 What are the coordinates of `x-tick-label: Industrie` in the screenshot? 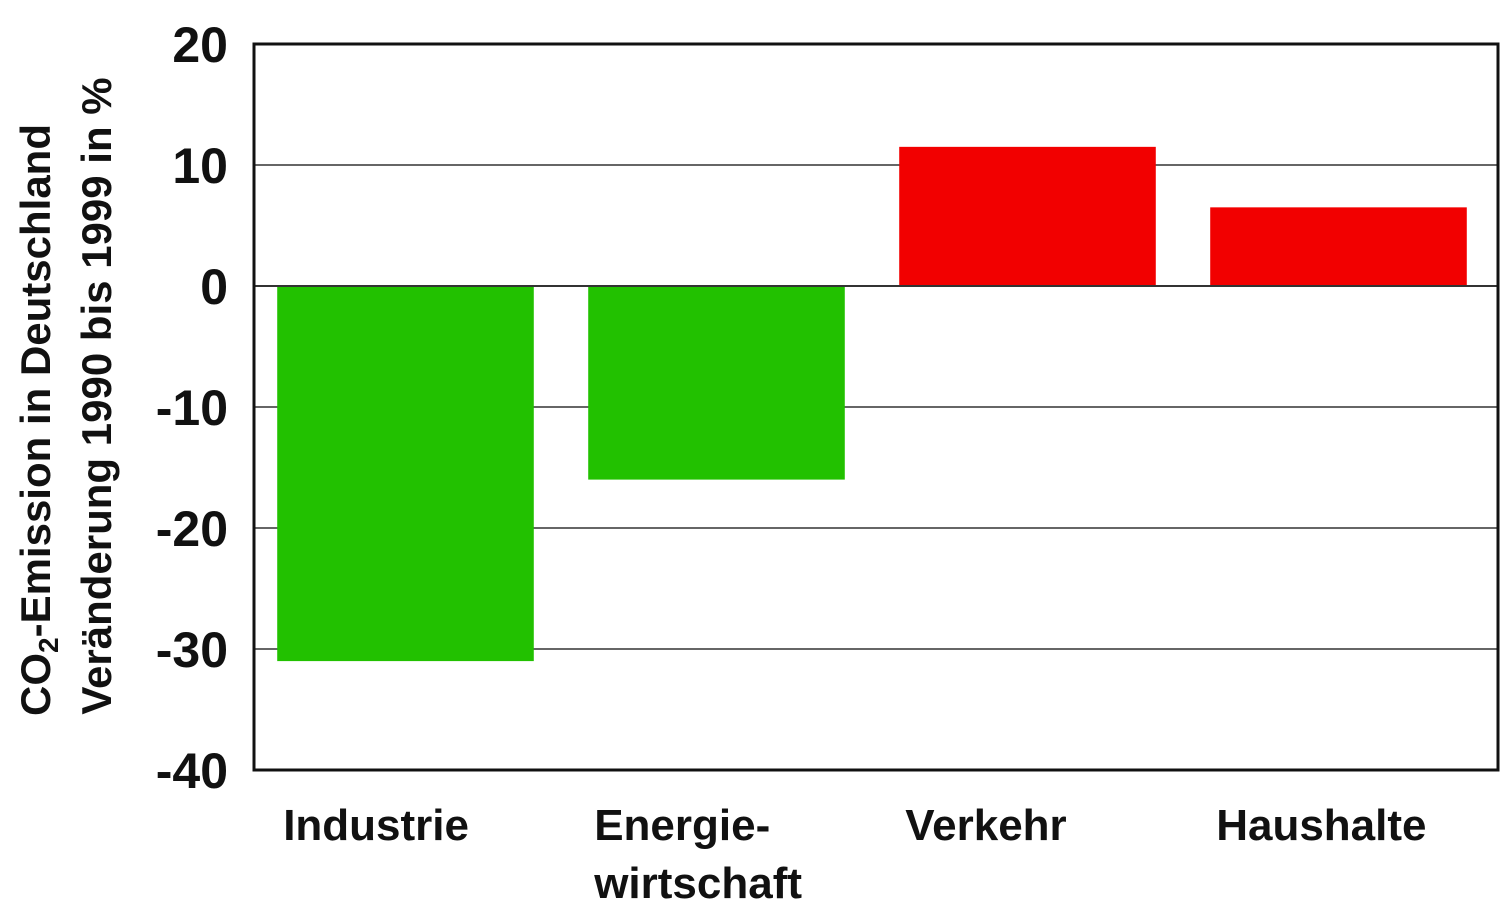 It's located at (376, 825).